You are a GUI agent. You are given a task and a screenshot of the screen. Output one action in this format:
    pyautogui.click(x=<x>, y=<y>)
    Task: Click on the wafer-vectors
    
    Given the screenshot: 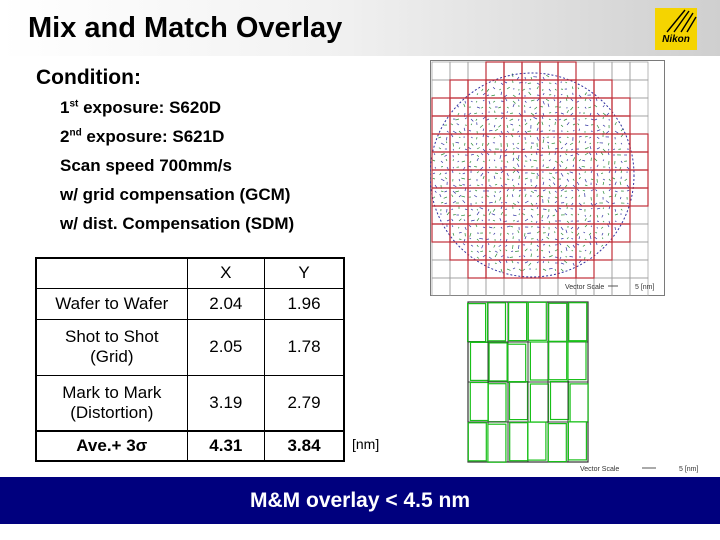 What is the action you would take?
    pyautogui.click(x=531, y=173)
    